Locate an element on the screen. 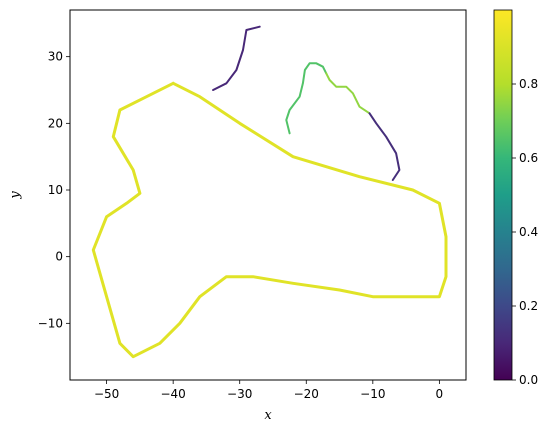 Image resolution: width=551 pixels, height=432 pixels. colorbar-tick-label: 0.4 is located at coordinates (528, 232).